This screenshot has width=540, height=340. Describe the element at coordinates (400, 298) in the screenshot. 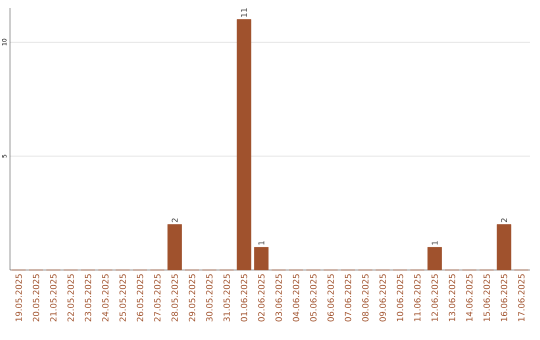

I see `x-tick-label: 10.06.2025` at that location.